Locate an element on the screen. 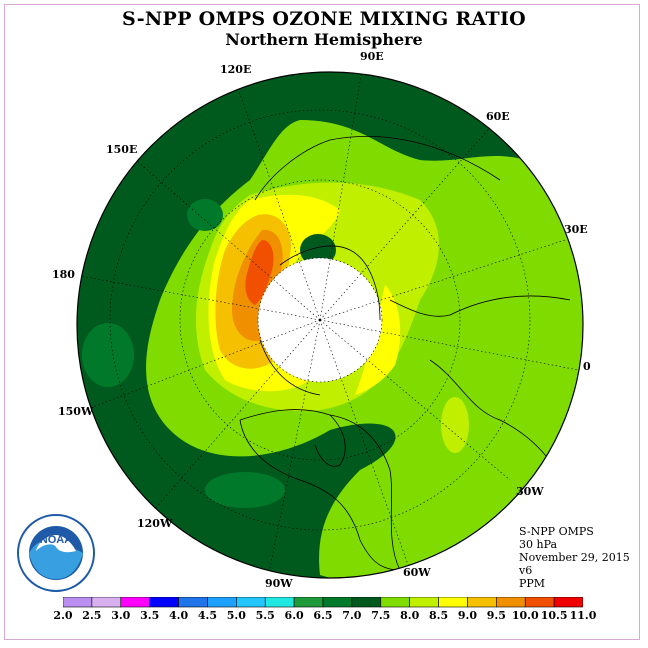 Image resolution: width=648 pixels, height=648 pixels. field-patch-d is located at coordinates (245, 490).